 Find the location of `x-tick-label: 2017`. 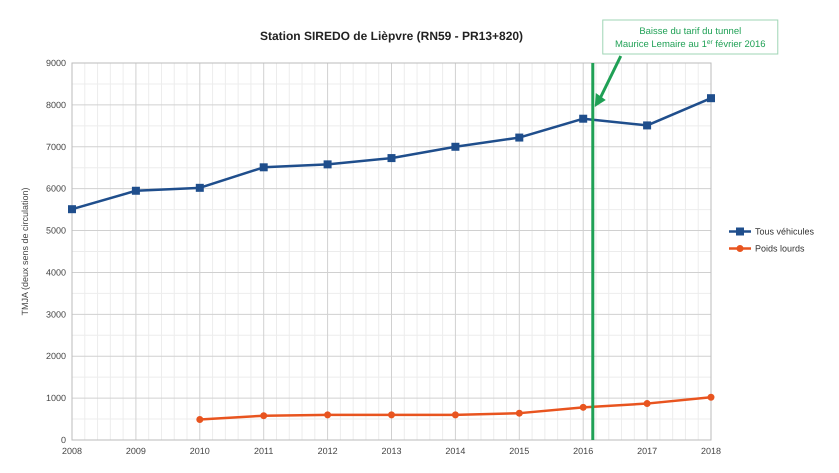

x-tick-label: 2017 is located at coordinates (647, 451).